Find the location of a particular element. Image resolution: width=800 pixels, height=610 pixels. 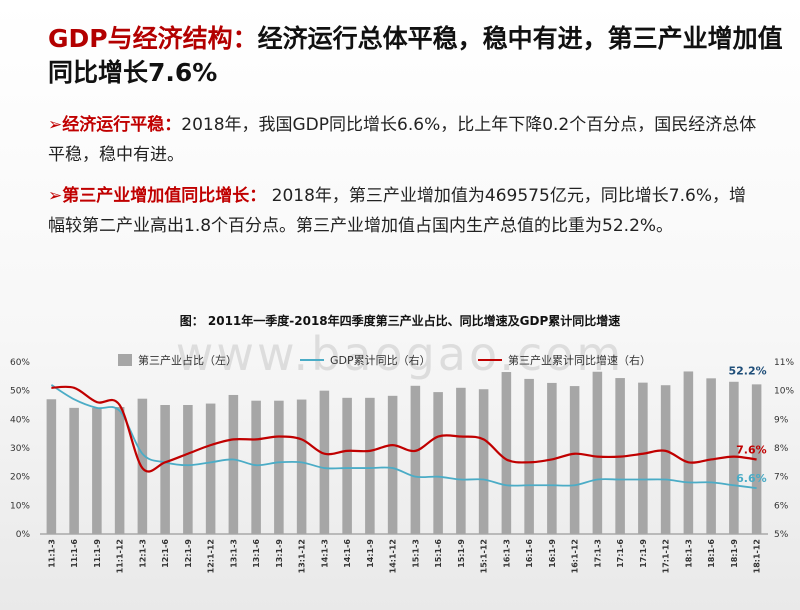

y-left-tick: 0% is located at coordinates (23, 535).